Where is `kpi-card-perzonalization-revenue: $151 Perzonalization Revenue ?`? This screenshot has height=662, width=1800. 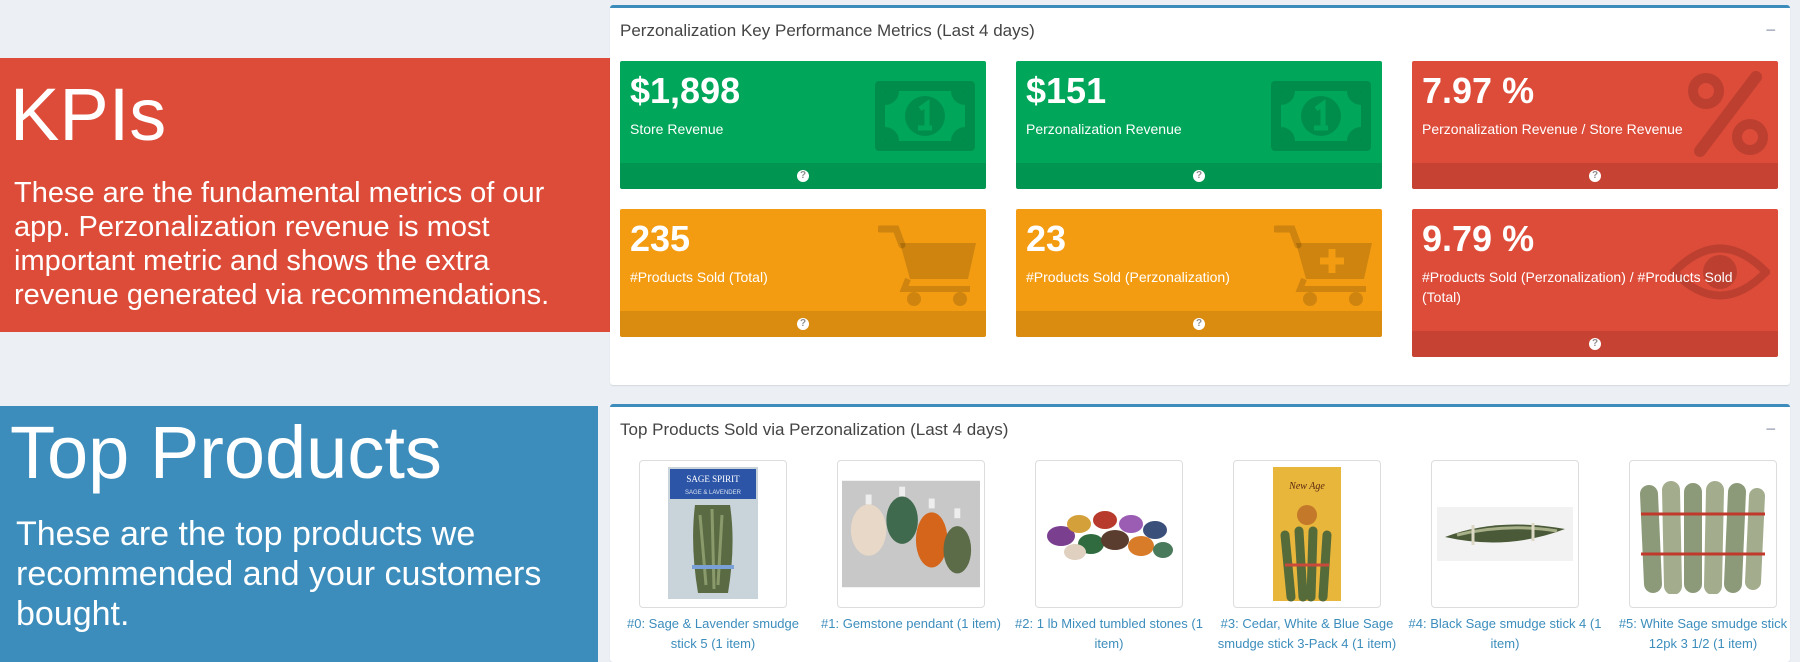 kpi-card-perzonalization-revenue: $151 Perzonalization Revenue ? is located at coordinates (1199, 125).